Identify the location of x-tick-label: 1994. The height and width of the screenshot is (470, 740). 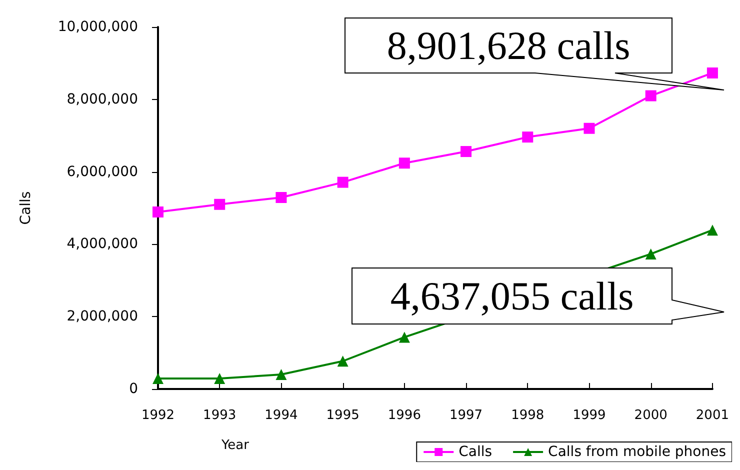
(281, 415).